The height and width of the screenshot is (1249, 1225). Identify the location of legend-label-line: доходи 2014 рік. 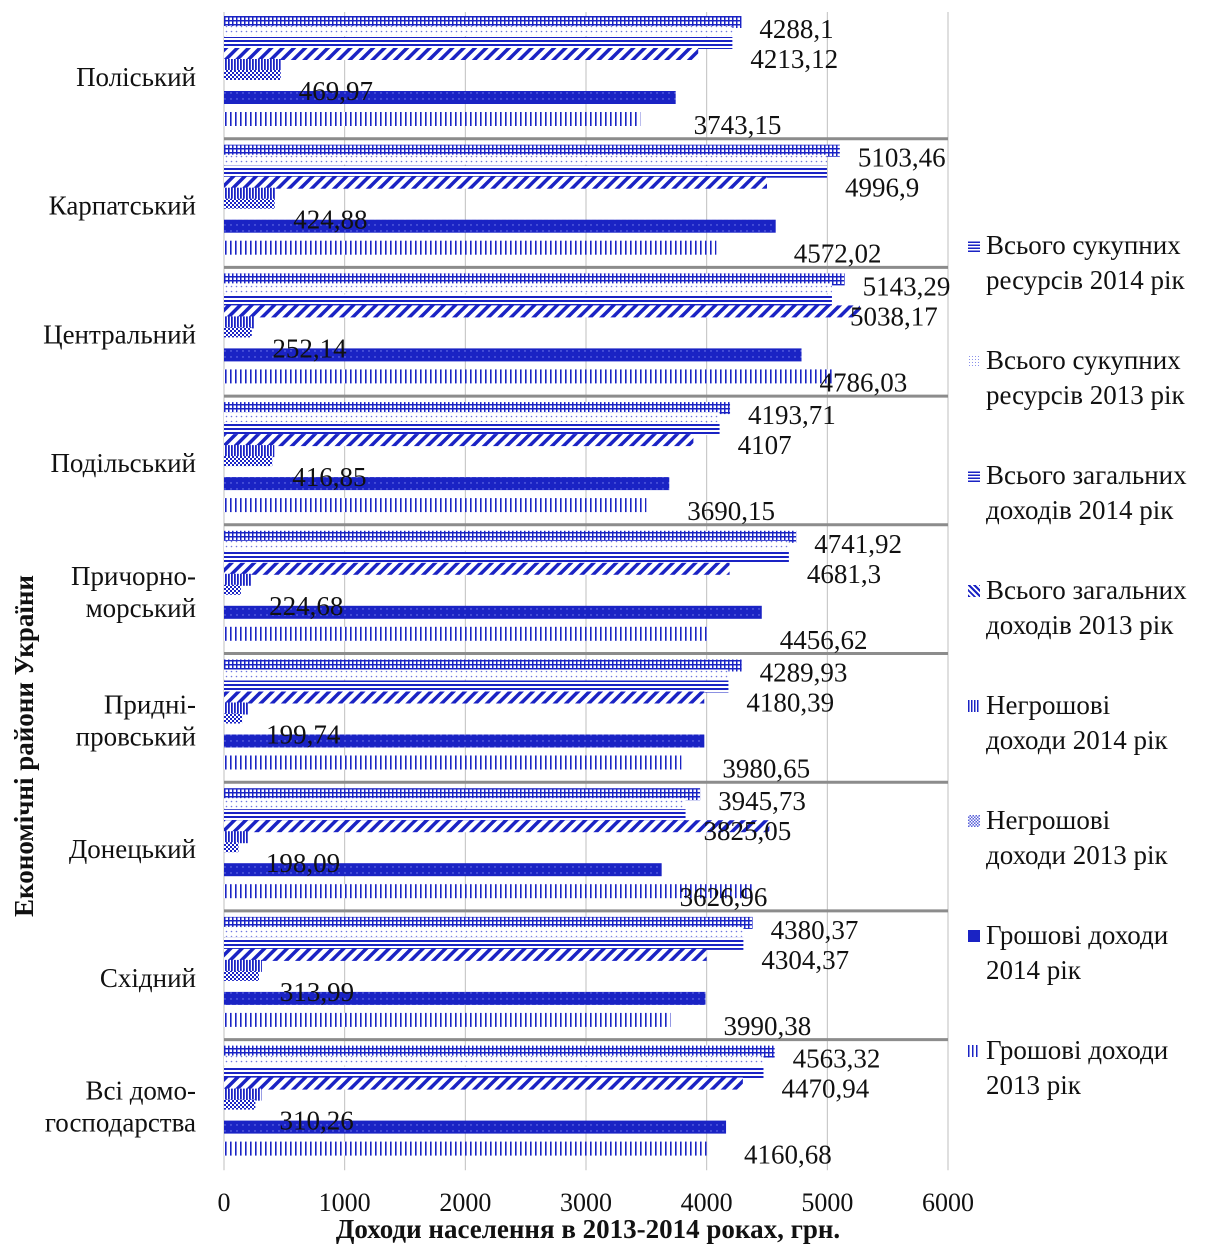
(1077, 740).